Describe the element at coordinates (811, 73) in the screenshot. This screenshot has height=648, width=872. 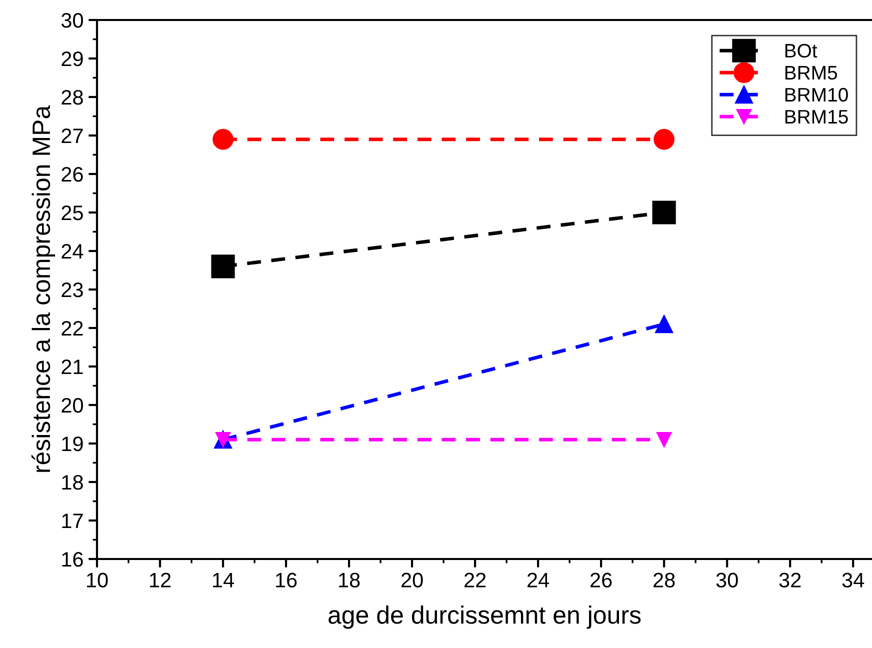
I see `legend-label: BRM5` at that location.